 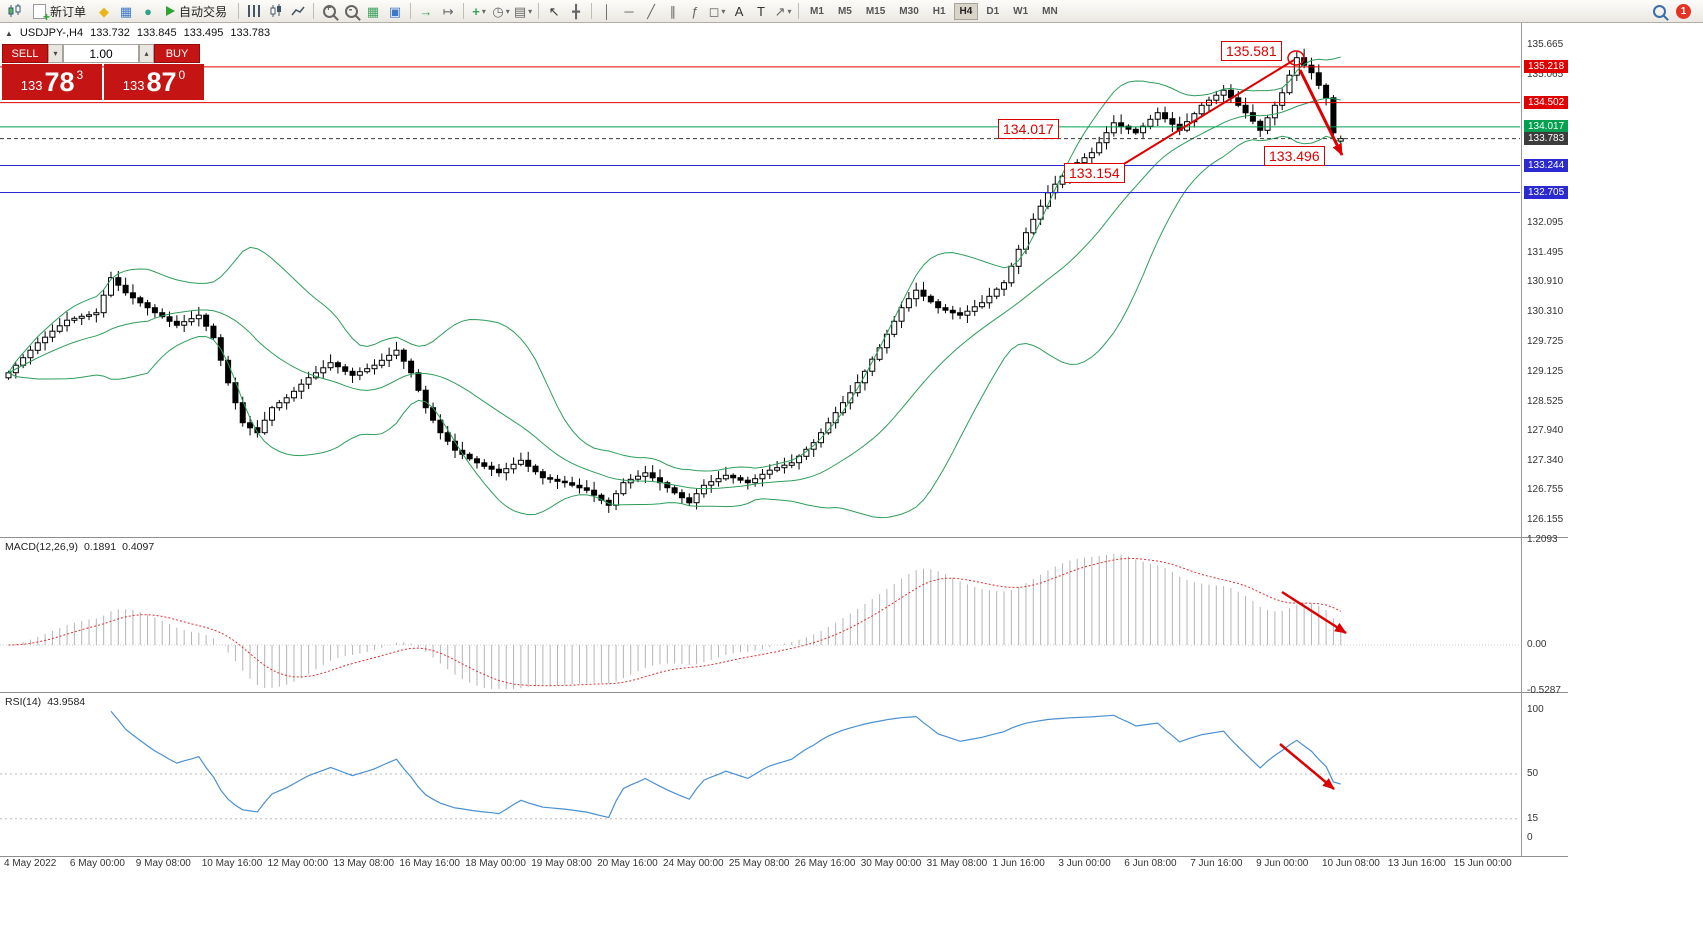 I want to click on grid-button: ▦, so click(x=373, y=11).